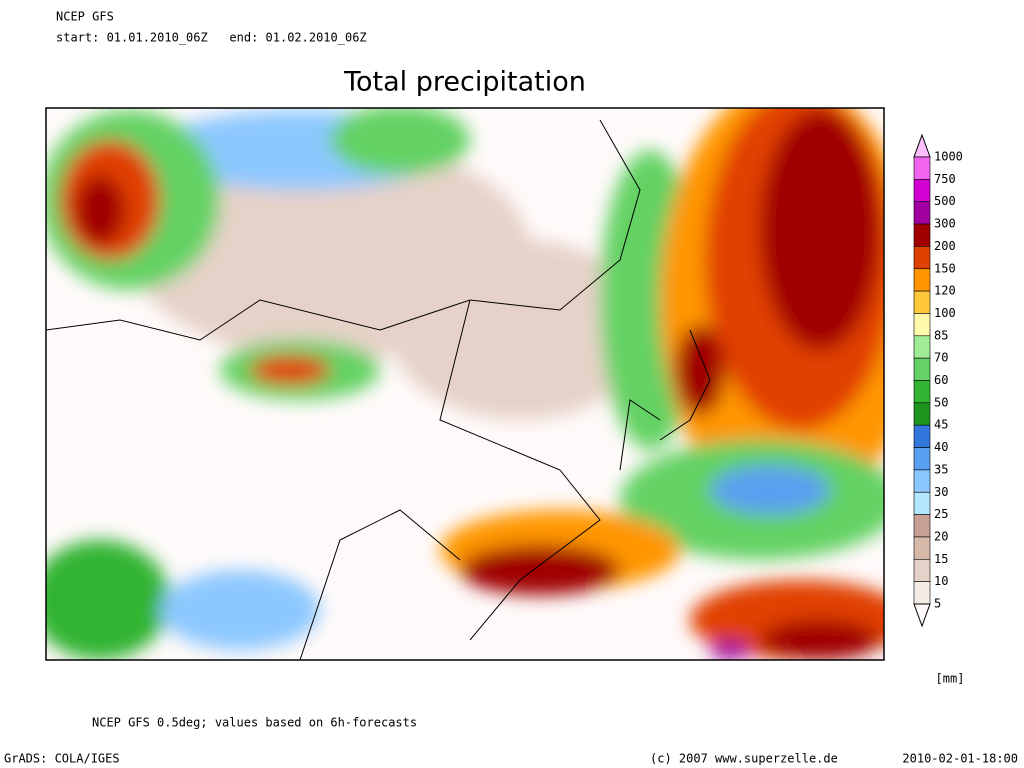 The width and height of the screenshot is (1024, 768). What do you see at coordinates (945, 201) in the screenshot?
I see `legend-label: 500` at bounding box center [945, 201].